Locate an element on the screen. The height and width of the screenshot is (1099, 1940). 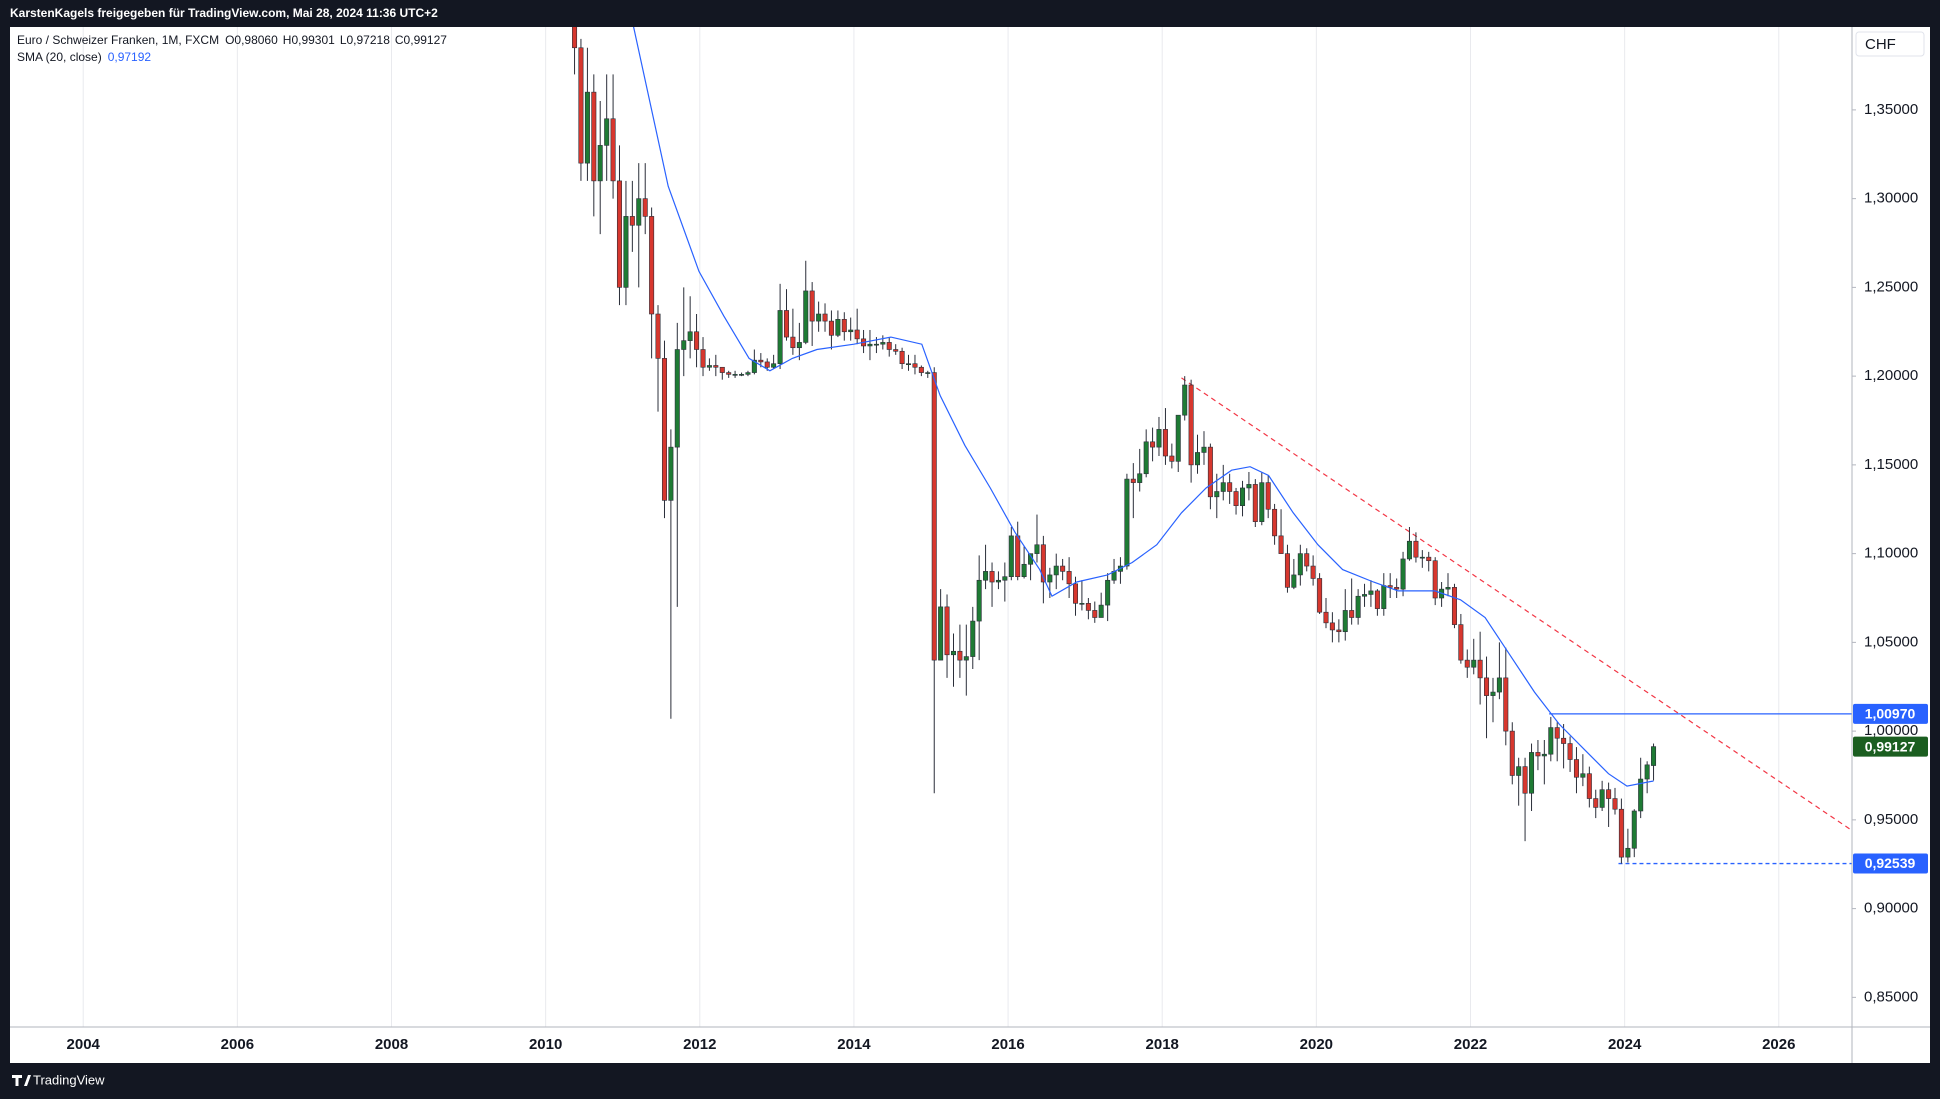
x-tick-label: 2018 is located at coordinates (1162, 1044).